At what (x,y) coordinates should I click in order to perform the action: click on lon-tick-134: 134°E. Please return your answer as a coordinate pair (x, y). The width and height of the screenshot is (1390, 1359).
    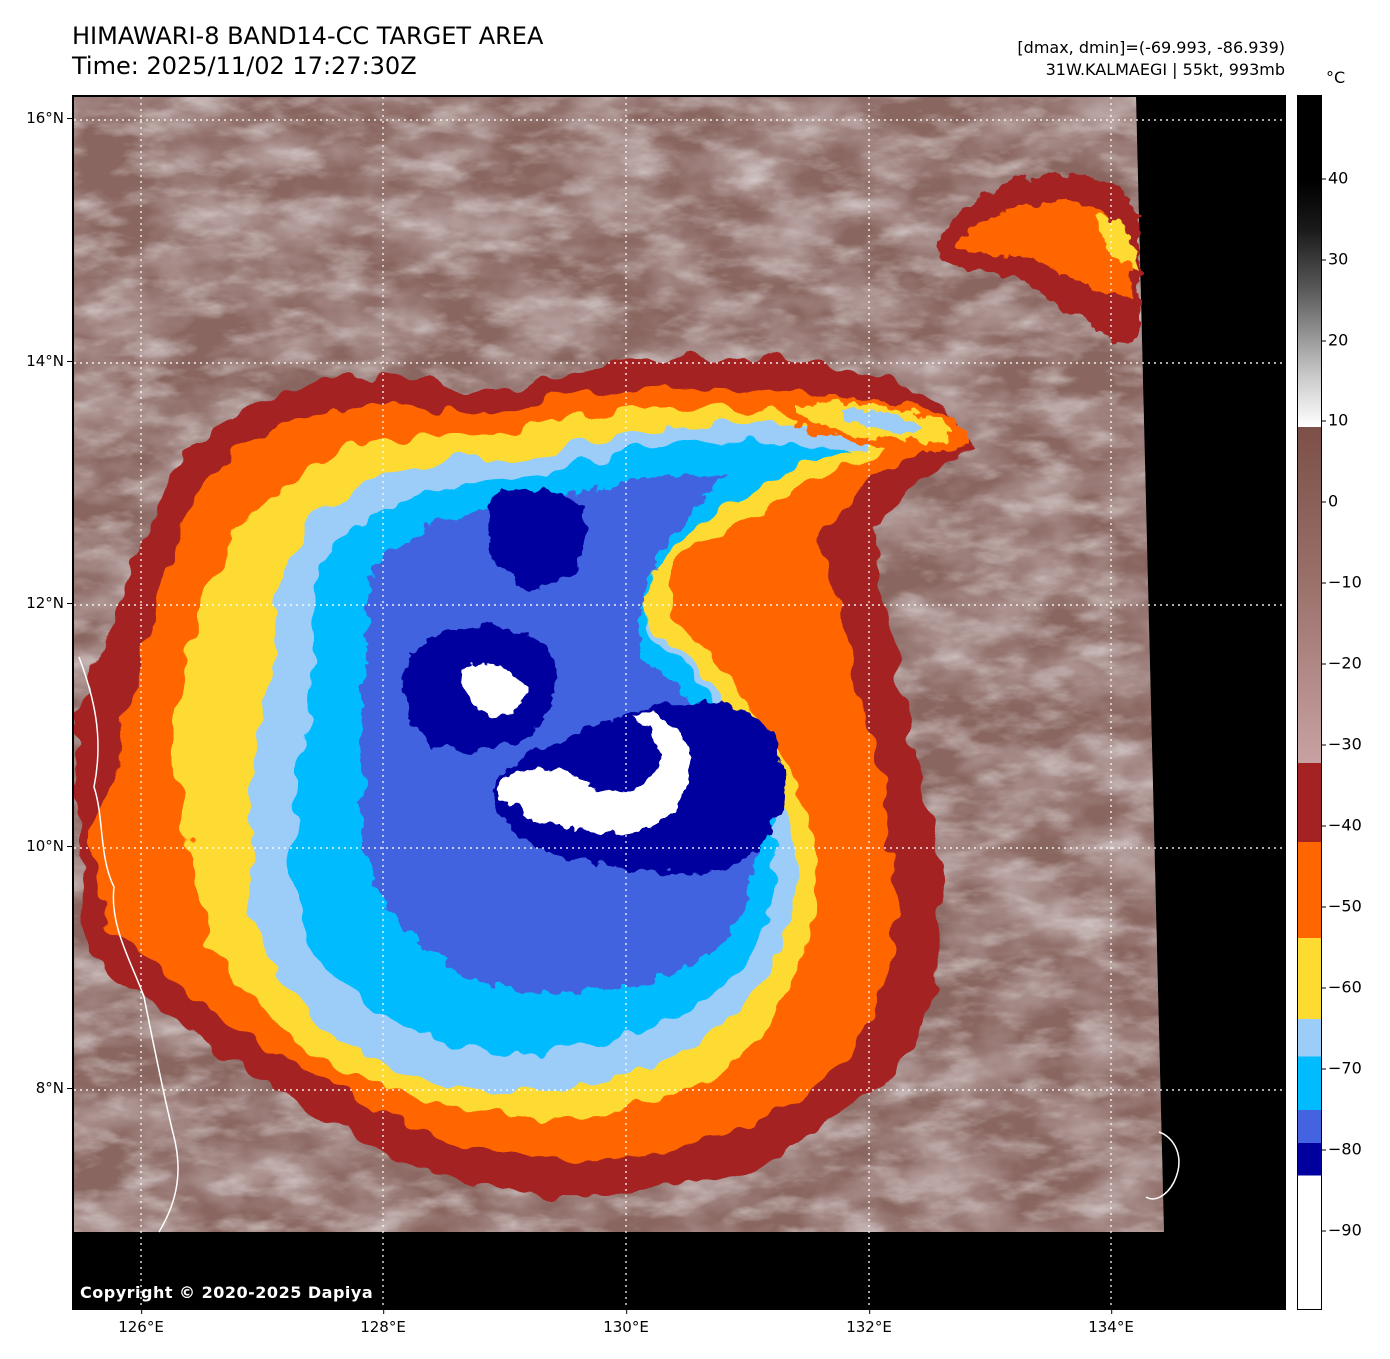
    Looking at the image, I should click on (1111, 1322).